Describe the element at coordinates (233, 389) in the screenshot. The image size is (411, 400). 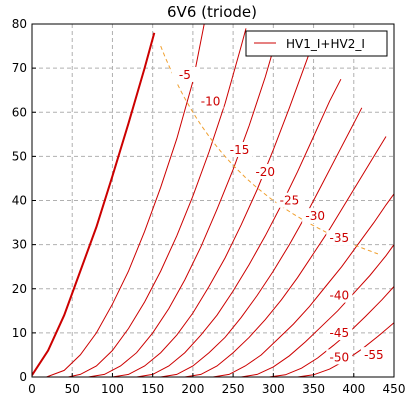
I see `x-tick-label: 250` at that location.